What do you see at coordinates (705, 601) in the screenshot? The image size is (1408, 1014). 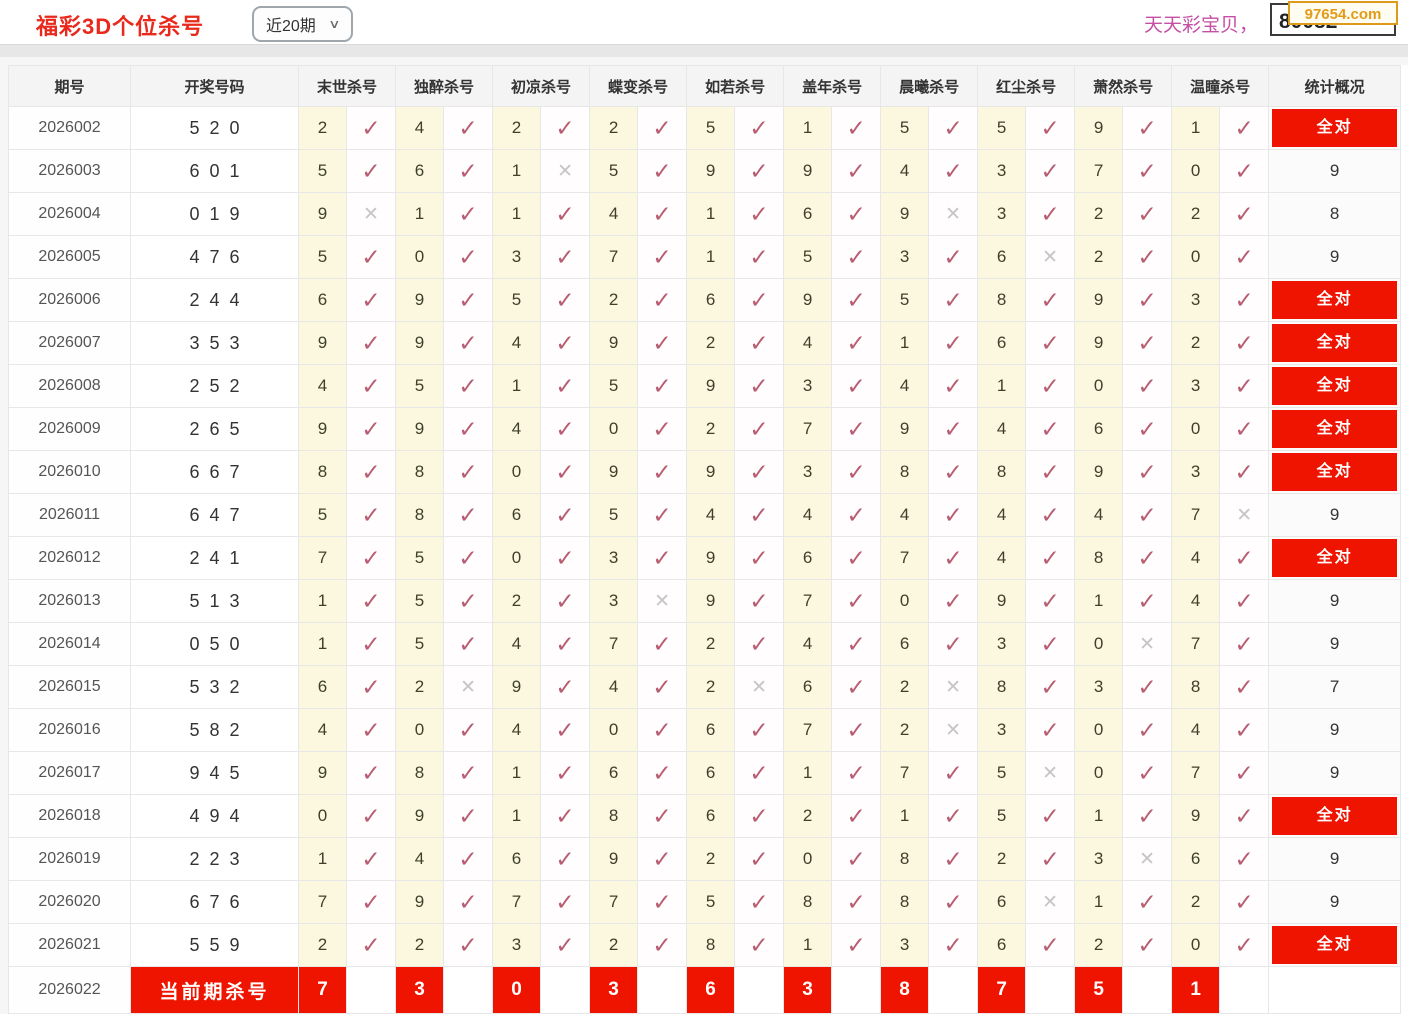 I see `table-row: 2026013 513 1 ✓ 5 ✓ 2 ✓ 3 ✕ 9 ✓ 7 ✓ 0 ✓ 9 ✓ 1 ✓ 4 ✓ 9` at bounding box center [705, 601].